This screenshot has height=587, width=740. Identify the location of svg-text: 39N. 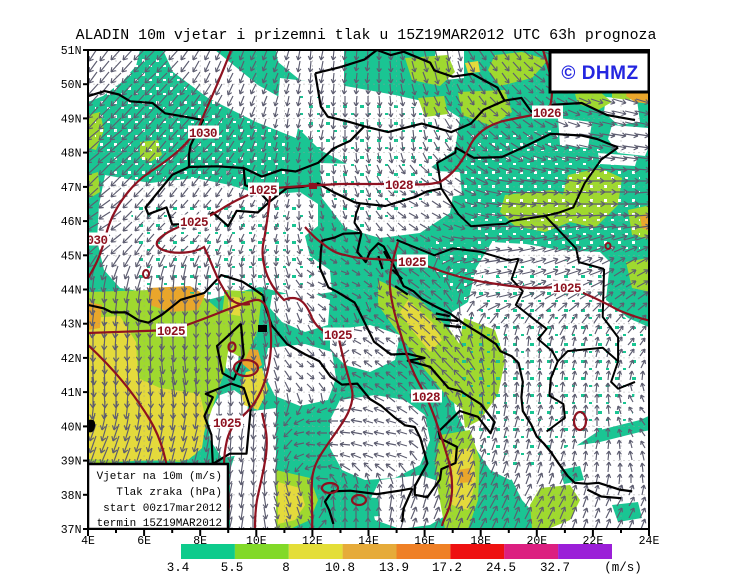
(71, 462).